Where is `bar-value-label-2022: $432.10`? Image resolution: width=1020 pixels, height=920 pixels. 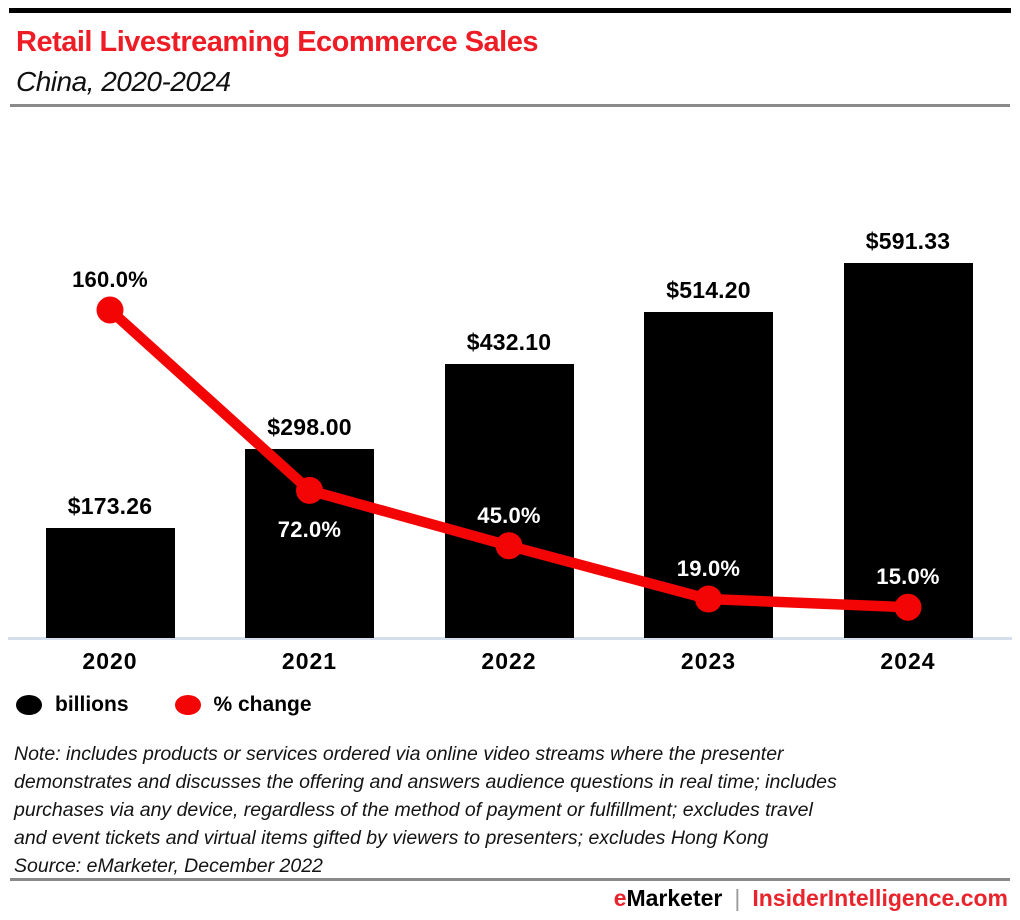
bar-value-label-2022: $432.10 is located at coordinates (509, 342).